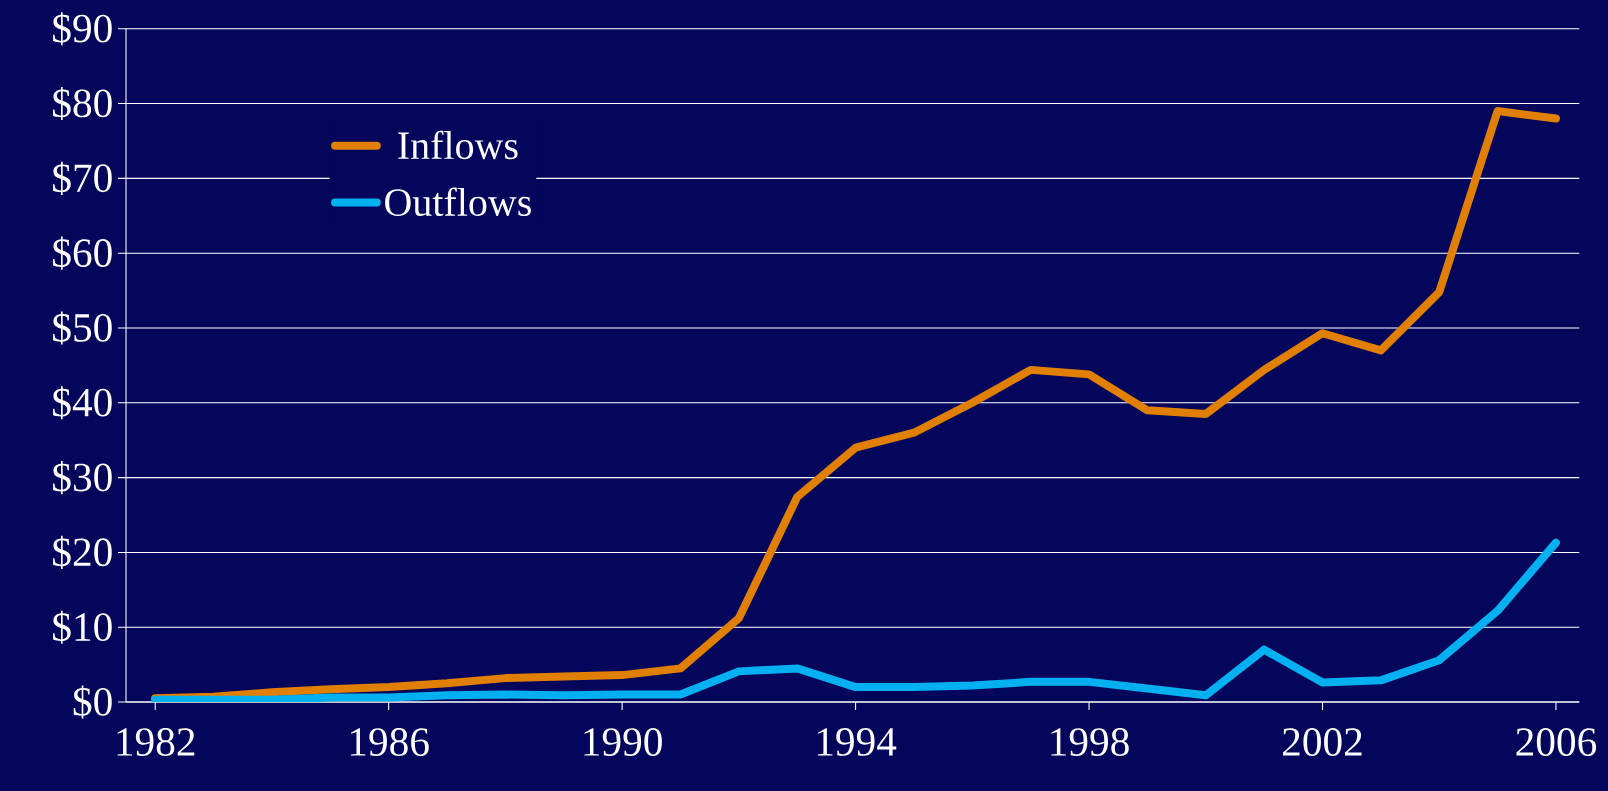 The image size is (1608, 791). What do you see at coordinates (92, 702) in the screenshot?
I see `y-tick-label: $0` at bounding box center [92, 702].